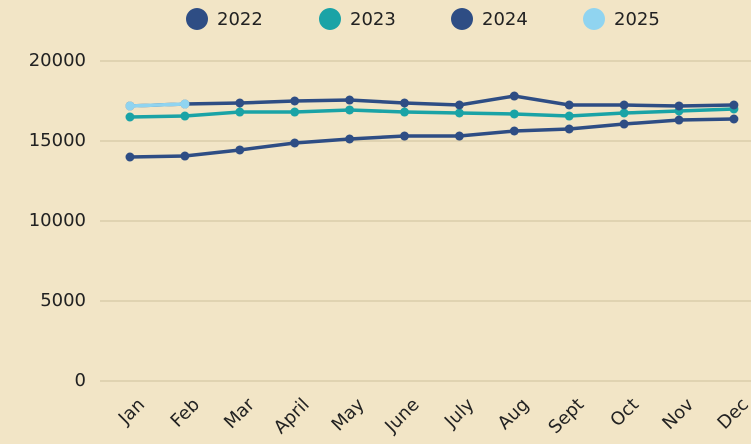  Describe the element at coordinates (131, 411) in the screenshot. I see `x-tick-label: Jan` at that location.